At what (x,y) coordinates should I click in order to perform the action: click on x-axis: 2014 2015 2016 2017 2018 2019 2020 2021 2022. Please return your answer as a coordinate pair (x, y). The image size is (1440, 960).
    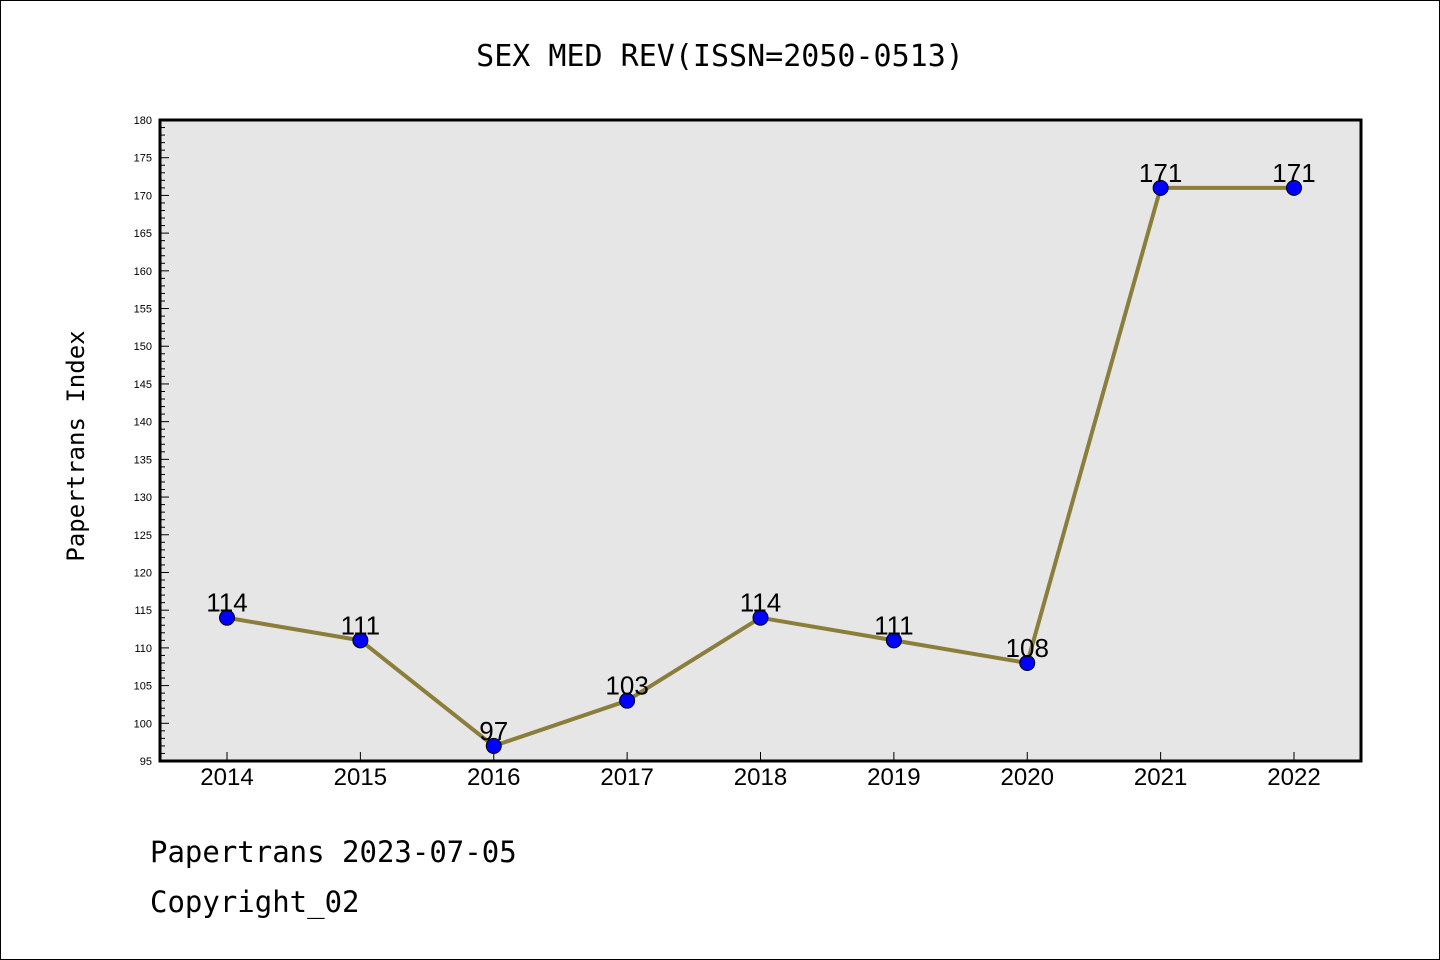
    Looking at the image, I should click on (760, 771).